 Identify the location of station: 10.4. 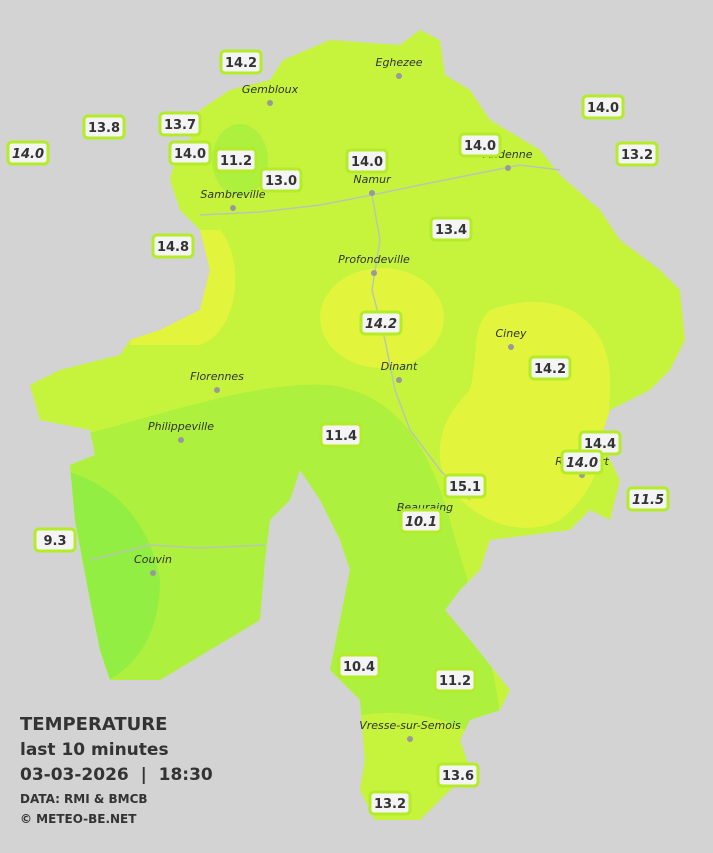
(359, 666).